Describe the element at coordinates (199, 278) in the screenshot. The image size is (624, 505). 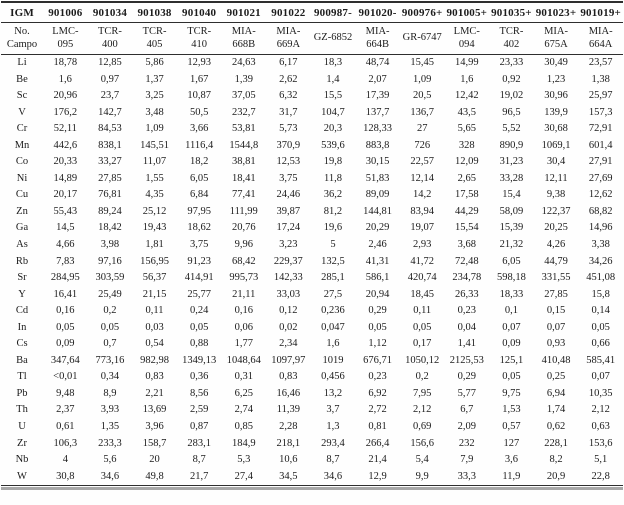
I see `value-cell: 414,91` at that location.